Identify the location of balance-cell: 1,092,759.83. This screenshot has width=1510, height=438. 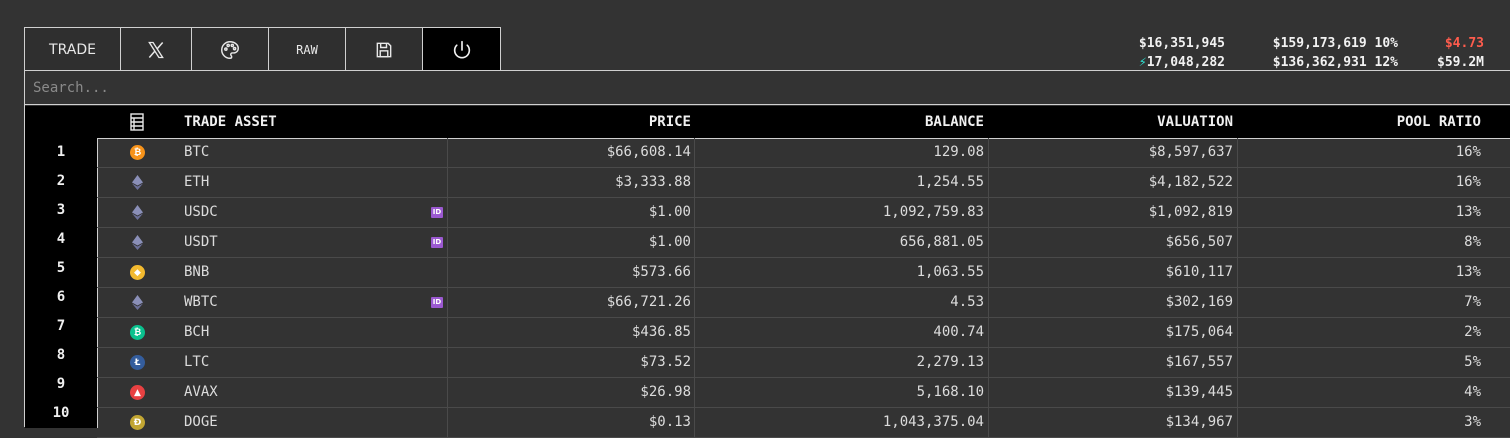
(933, 212).